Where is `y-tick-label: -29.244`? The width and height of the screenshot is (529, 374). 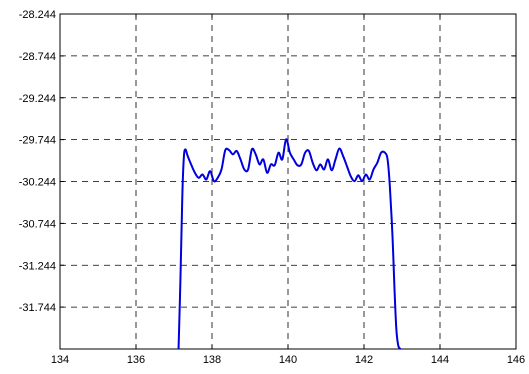
y-tick-label: -29.244 is located at coordinates (37, 99).